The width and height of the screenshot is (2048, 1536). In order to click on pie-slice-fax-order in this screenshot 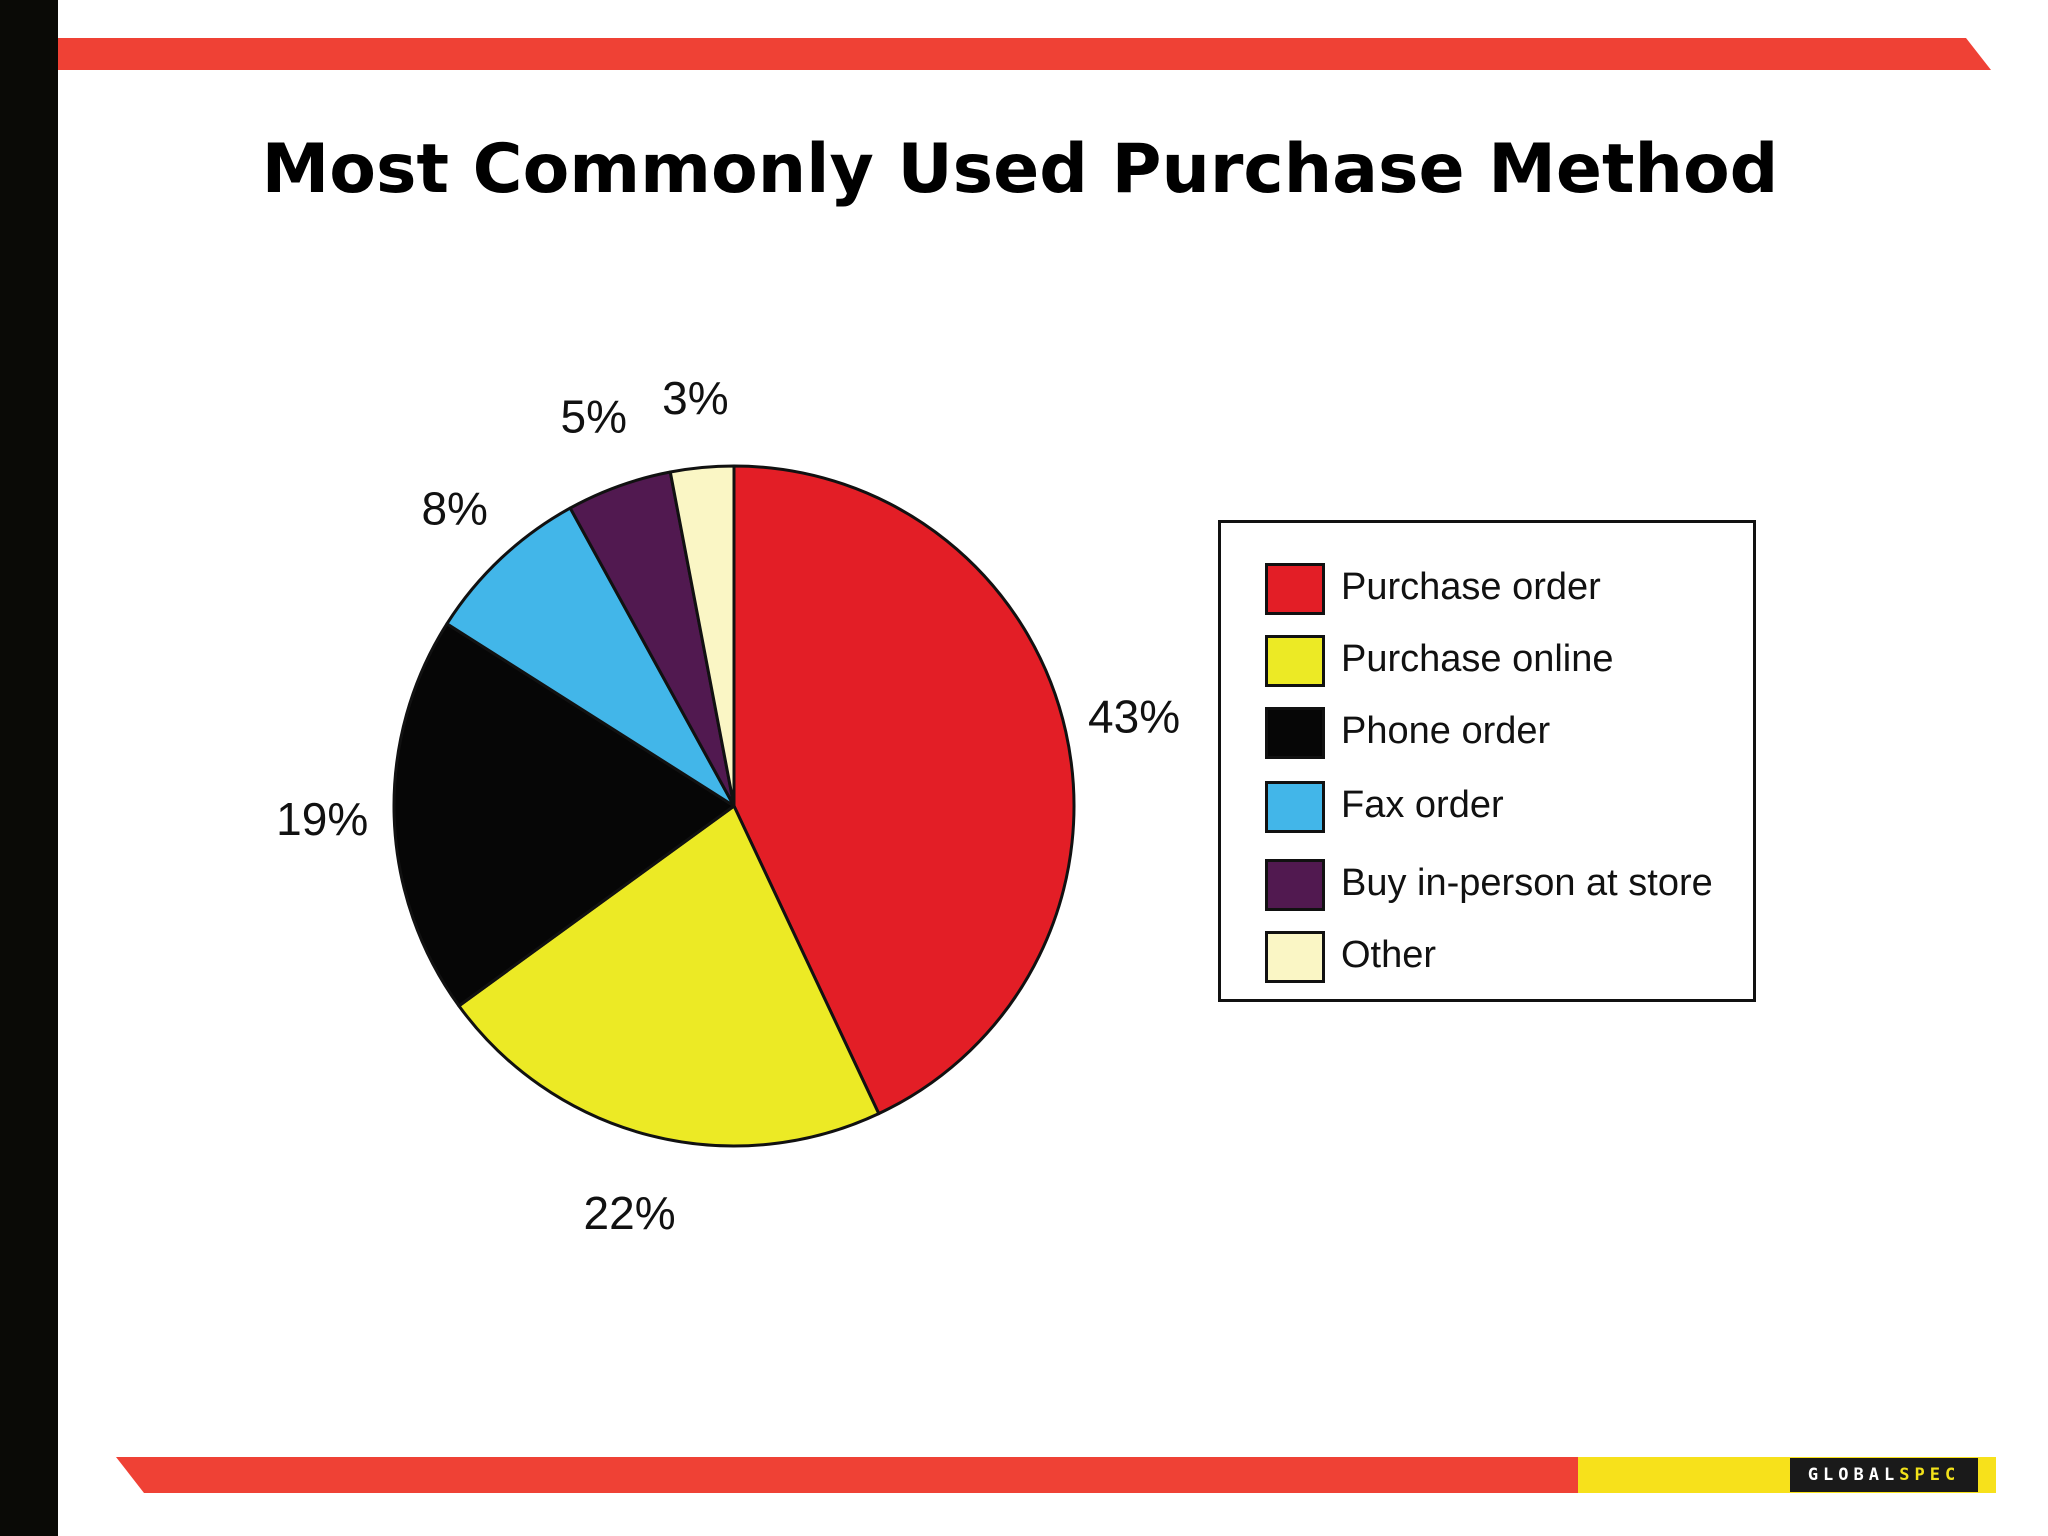, I will do `click(590, 657)`.